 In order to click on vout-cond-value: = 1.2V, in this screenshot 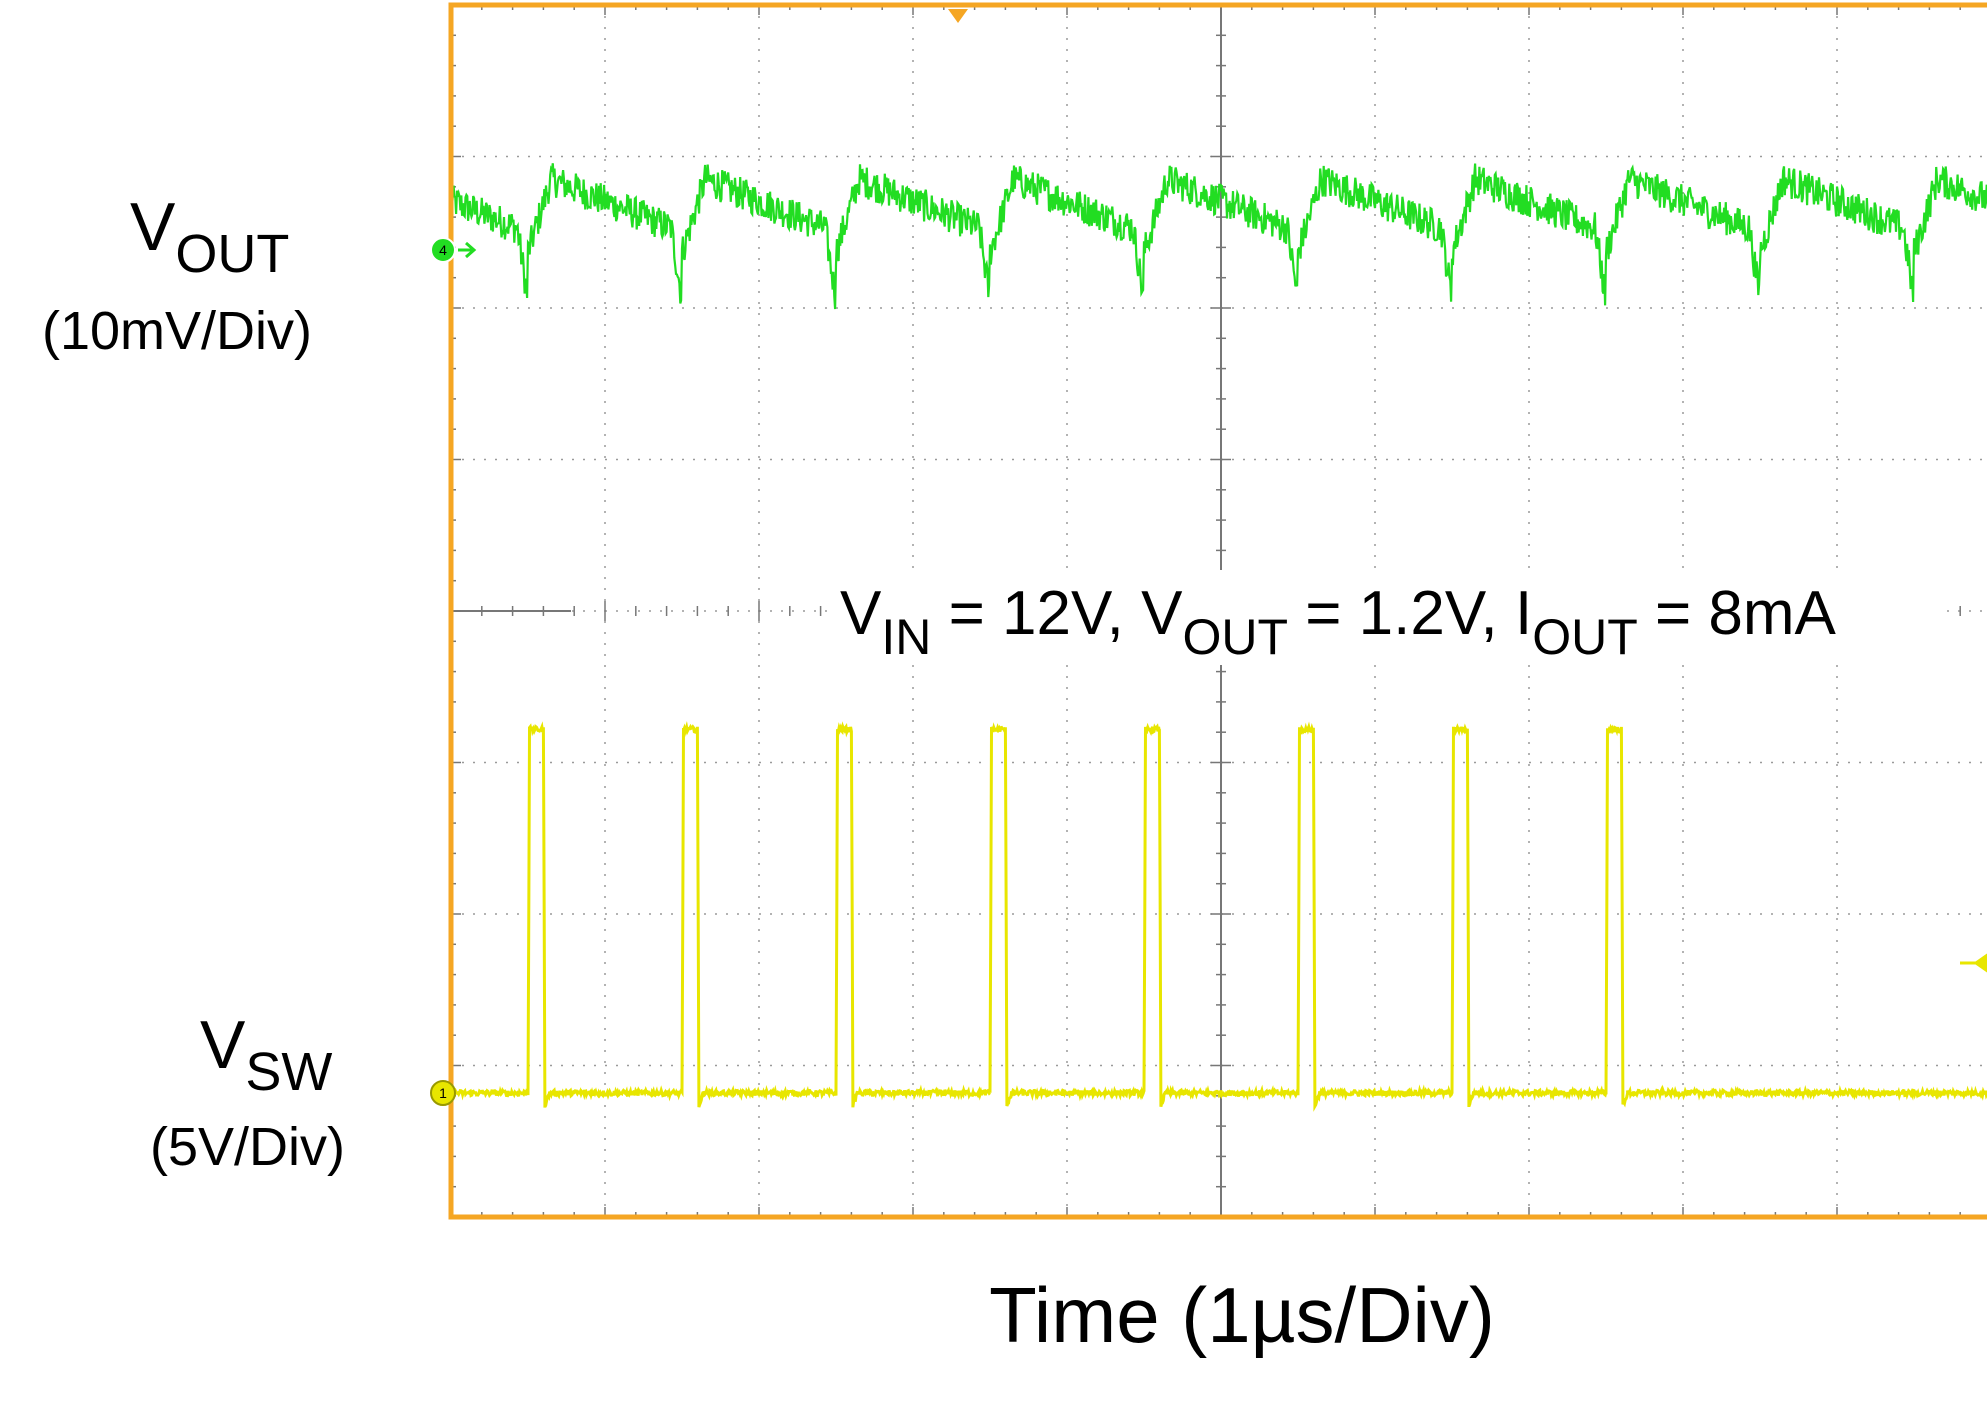, I will do `click(1401, 613)`.